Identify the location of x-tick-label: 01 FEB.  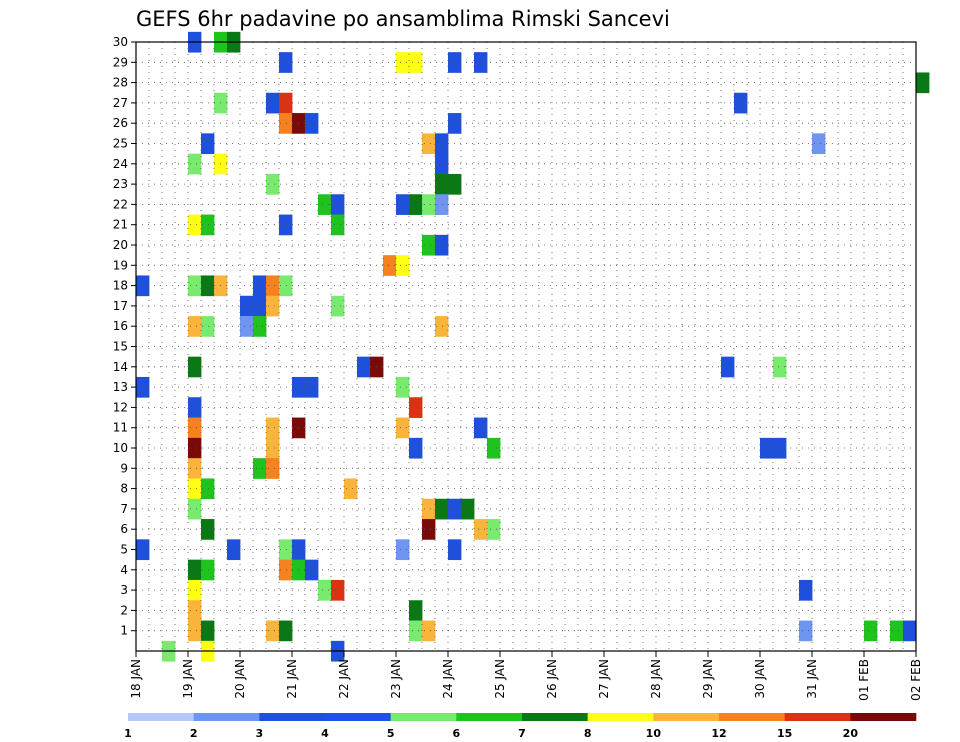
(864, 680).